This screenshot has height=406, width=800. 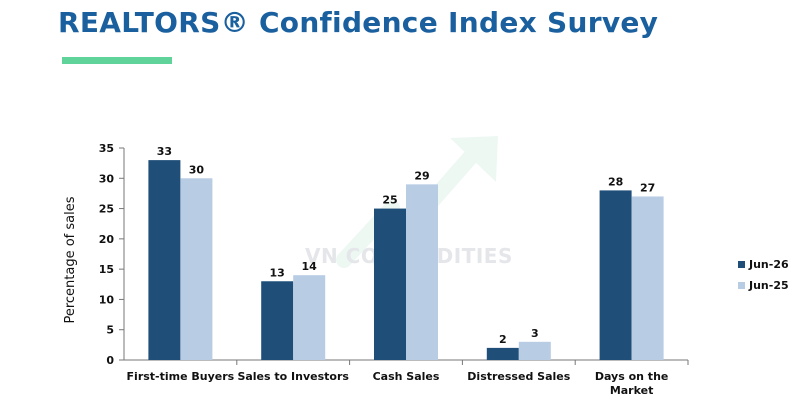 I want to click on y-tick-label: 25, so click(x=106, y=209).